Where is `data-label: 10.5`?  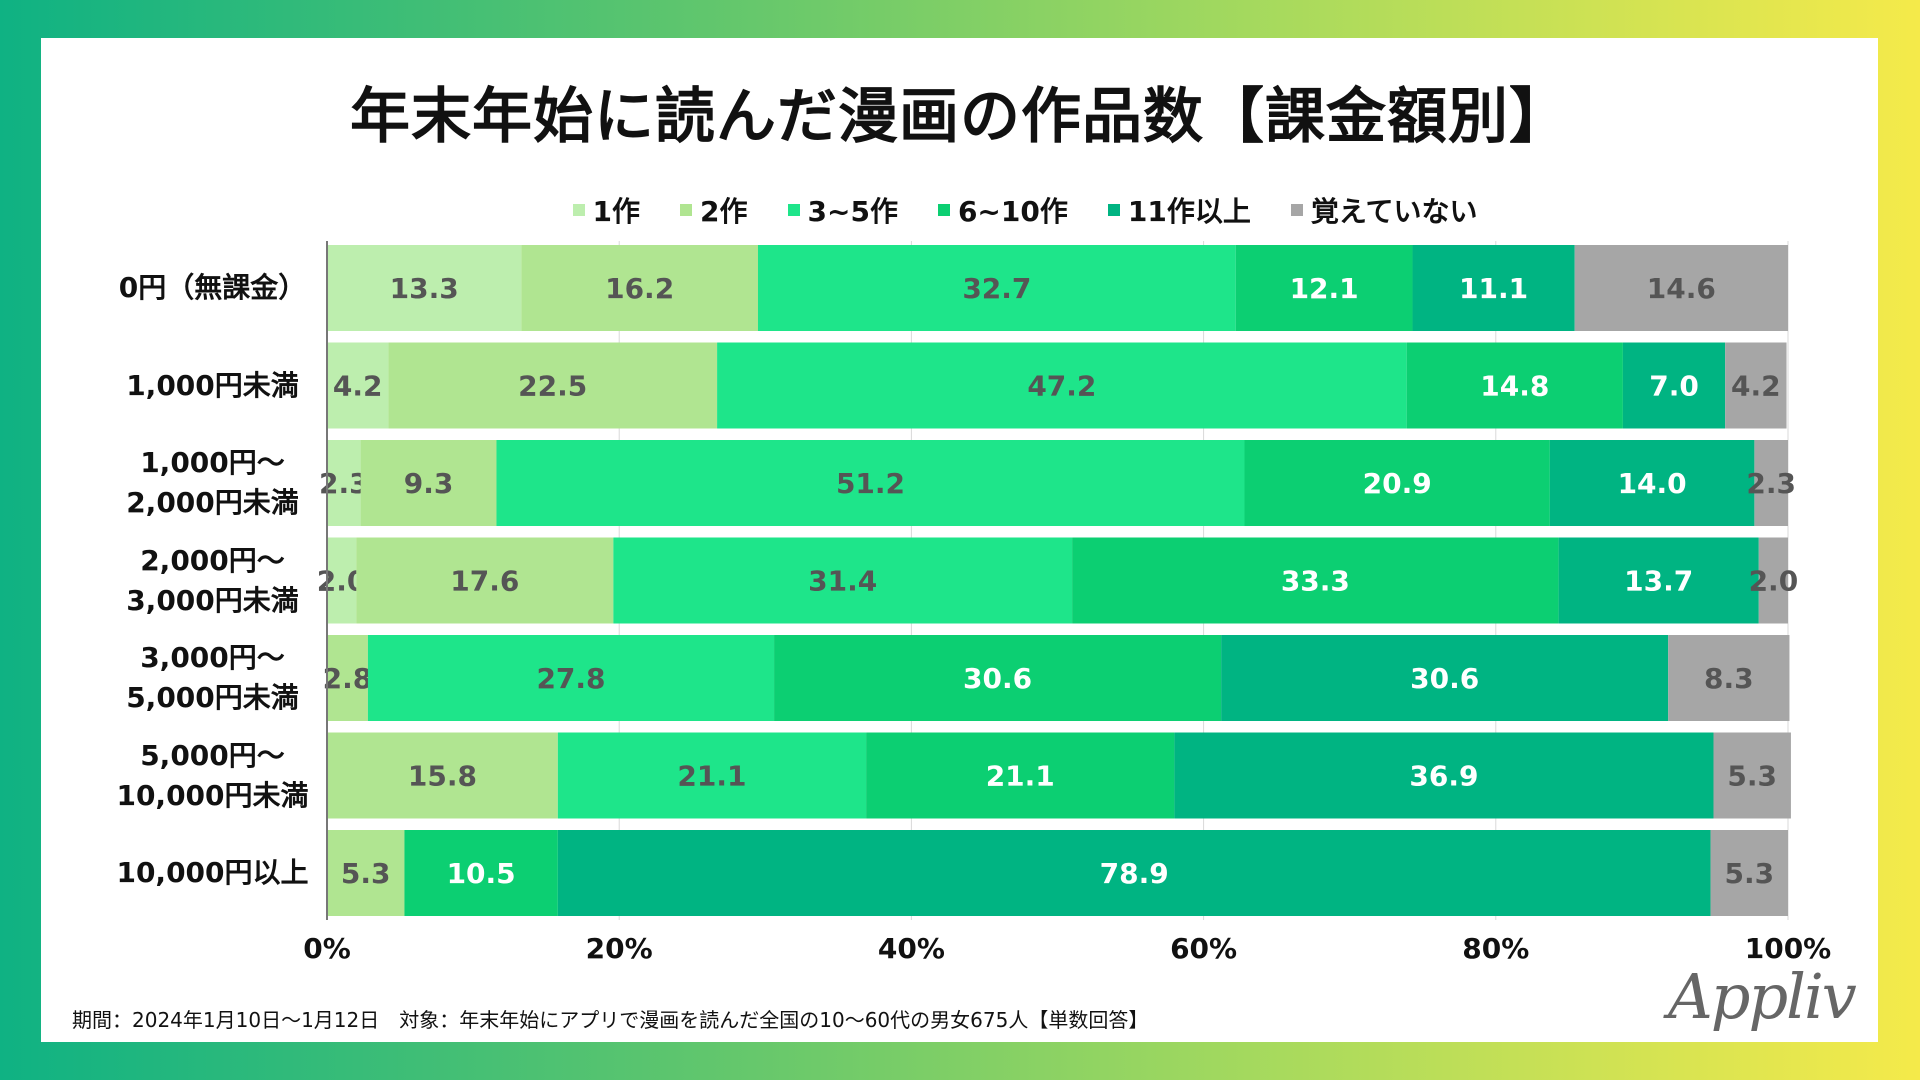 data-label: 10.5 is located at coordinates (481, 873).